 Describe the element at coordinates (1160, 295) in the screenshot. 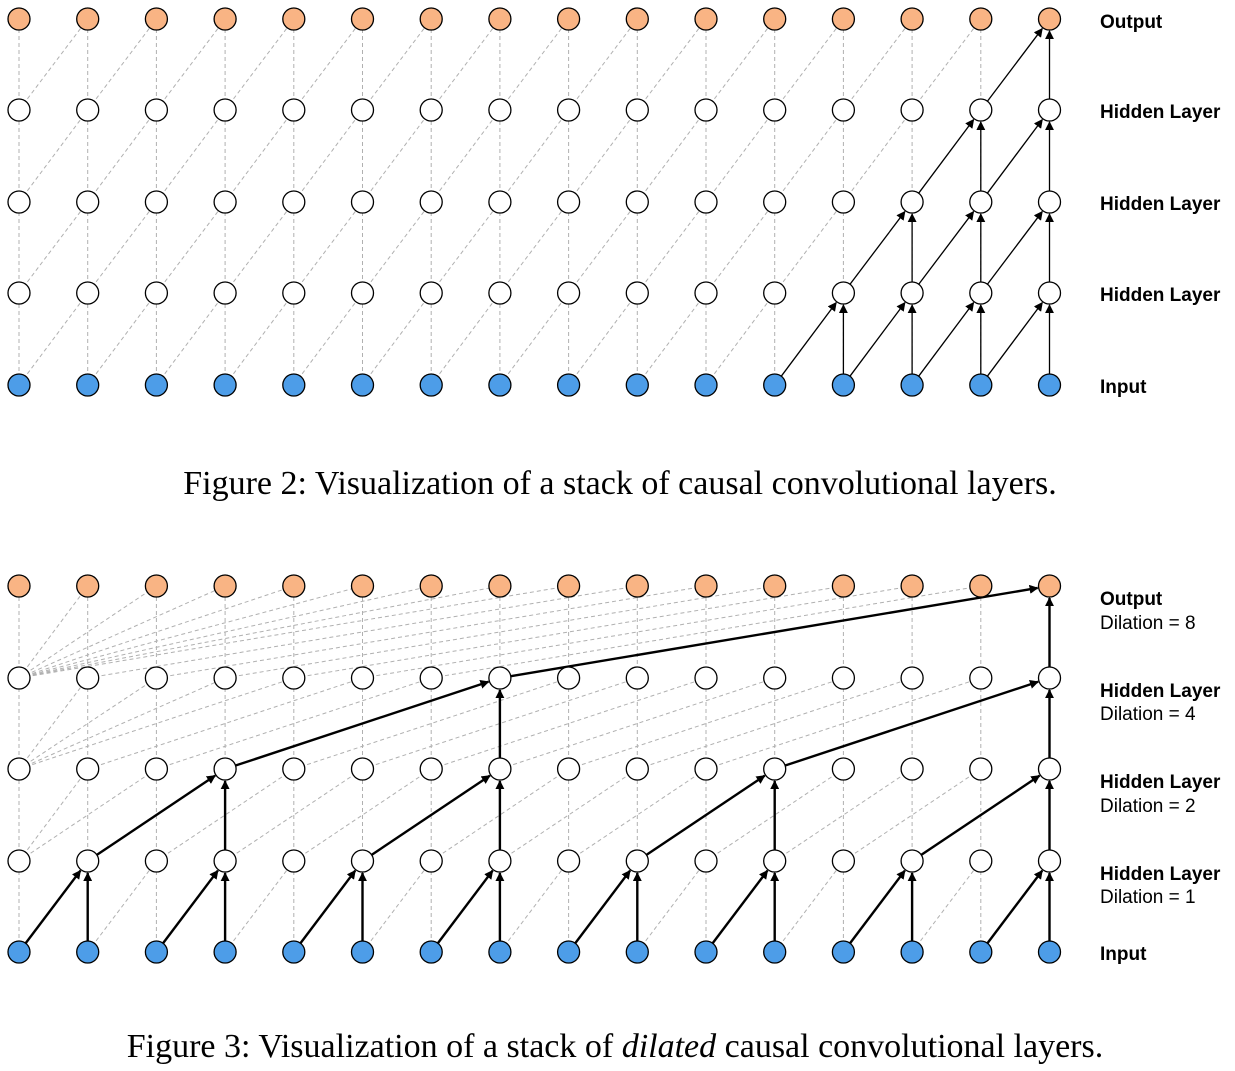

I see `fig2-label-hidden-1: Hidden Layer` at that location.